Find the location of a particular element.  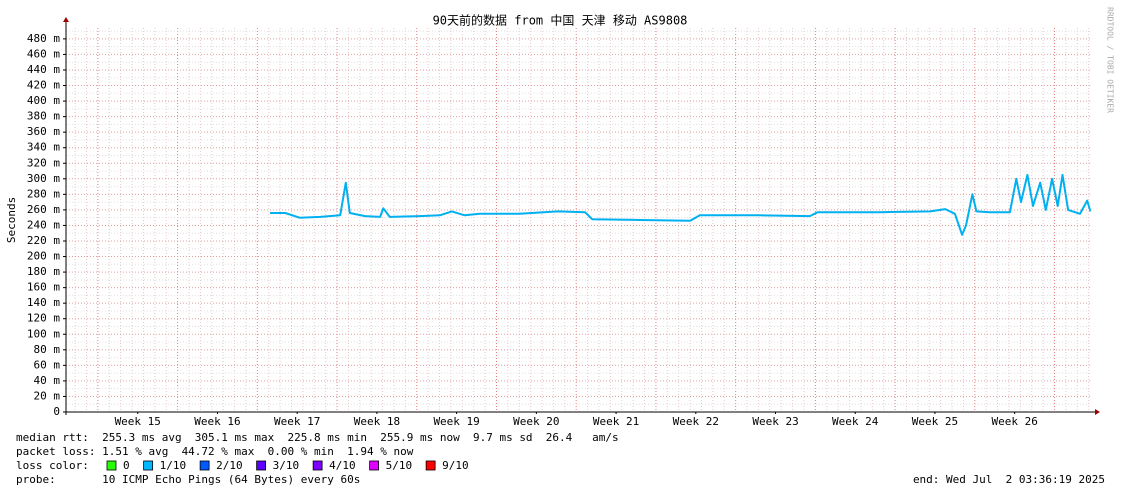

y-tick-label: 280 m is located at coordinates (43, 193).